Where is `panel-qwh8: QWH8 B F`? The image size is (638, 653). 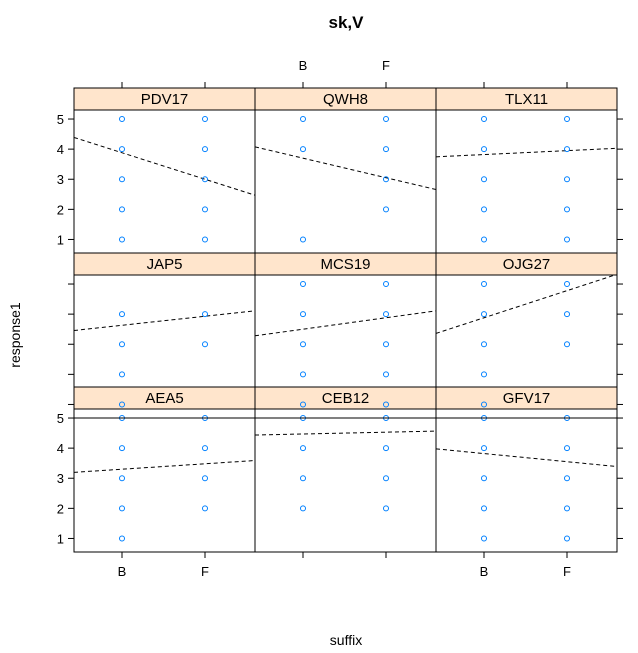
panel-qwh8: QWH8 B F is located at coordinates (345, 156).